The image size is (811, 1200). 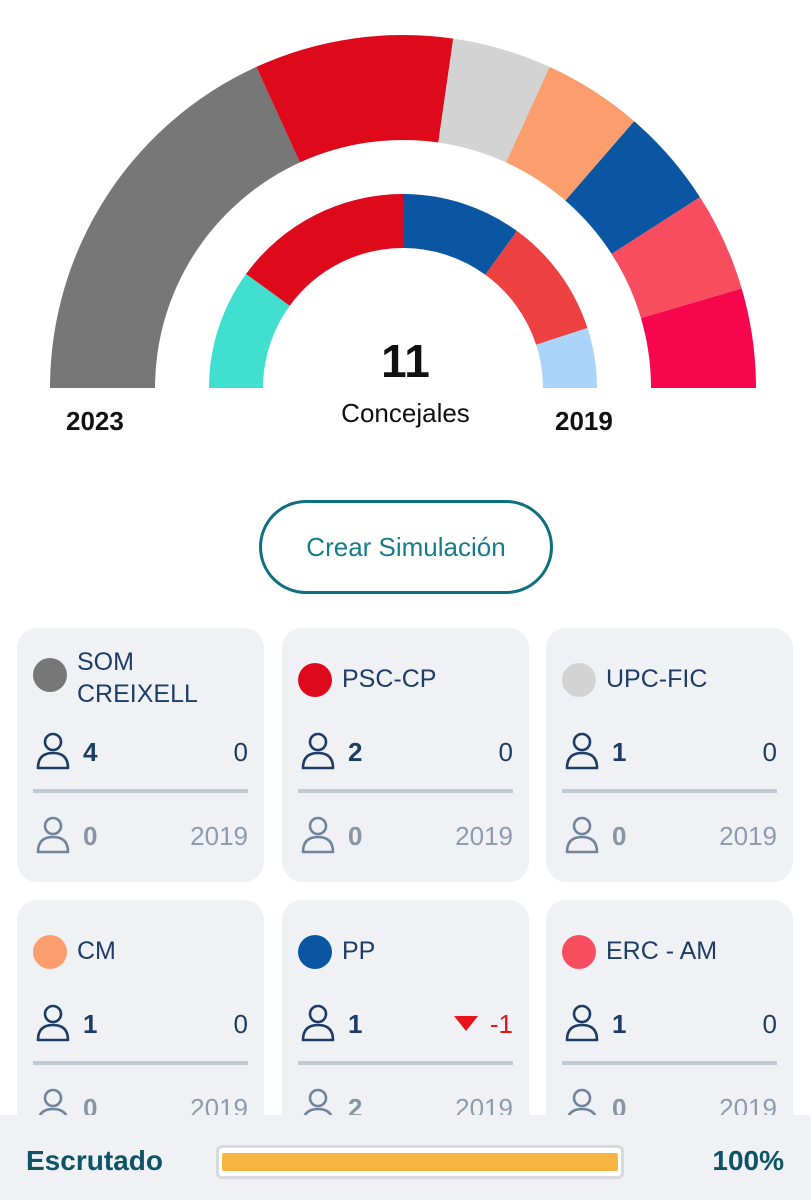 I want to click on create-simulation-button: Crear Simulación, so click(x=406, y=547).